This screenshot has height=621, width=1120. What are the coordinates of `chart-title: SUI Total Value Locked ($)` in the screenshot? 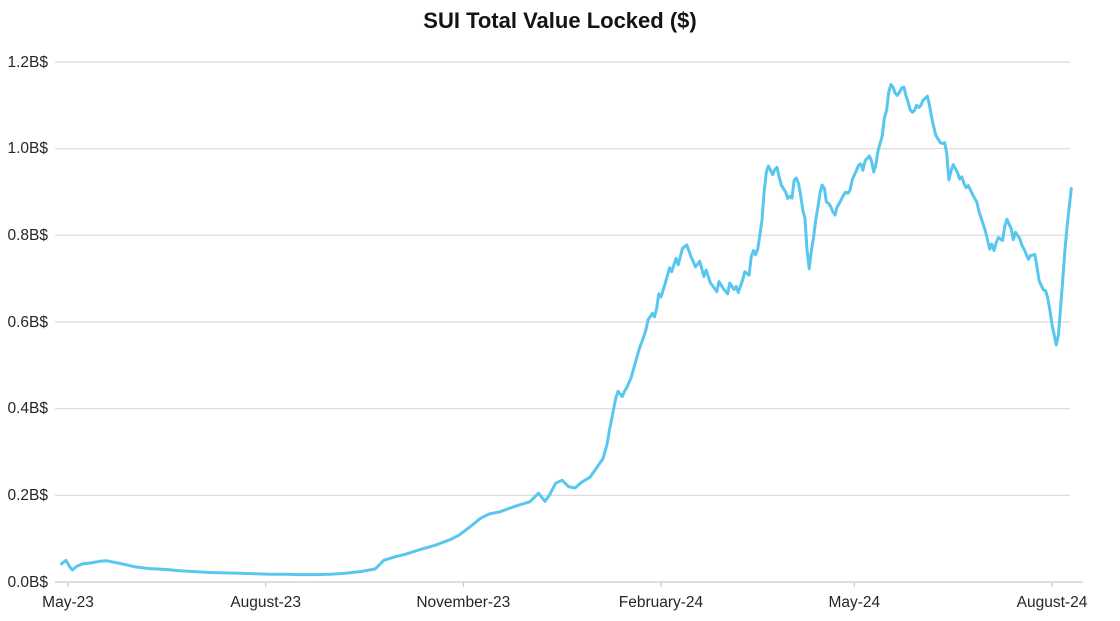 It's located at (560, 20).